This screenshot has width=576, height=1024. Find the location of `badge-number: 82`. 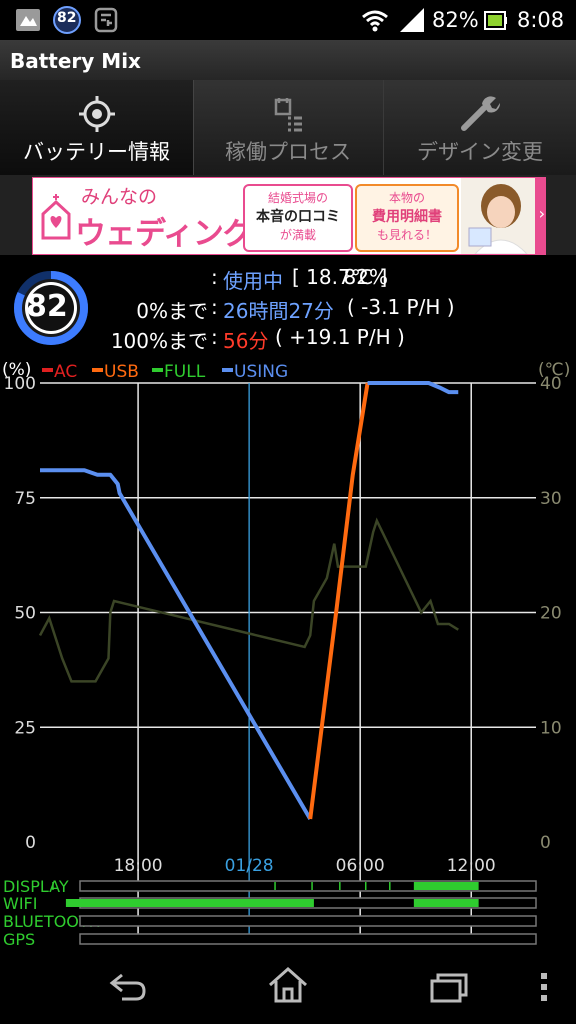

badge-number: 82 is located at coordinates (67, 18).